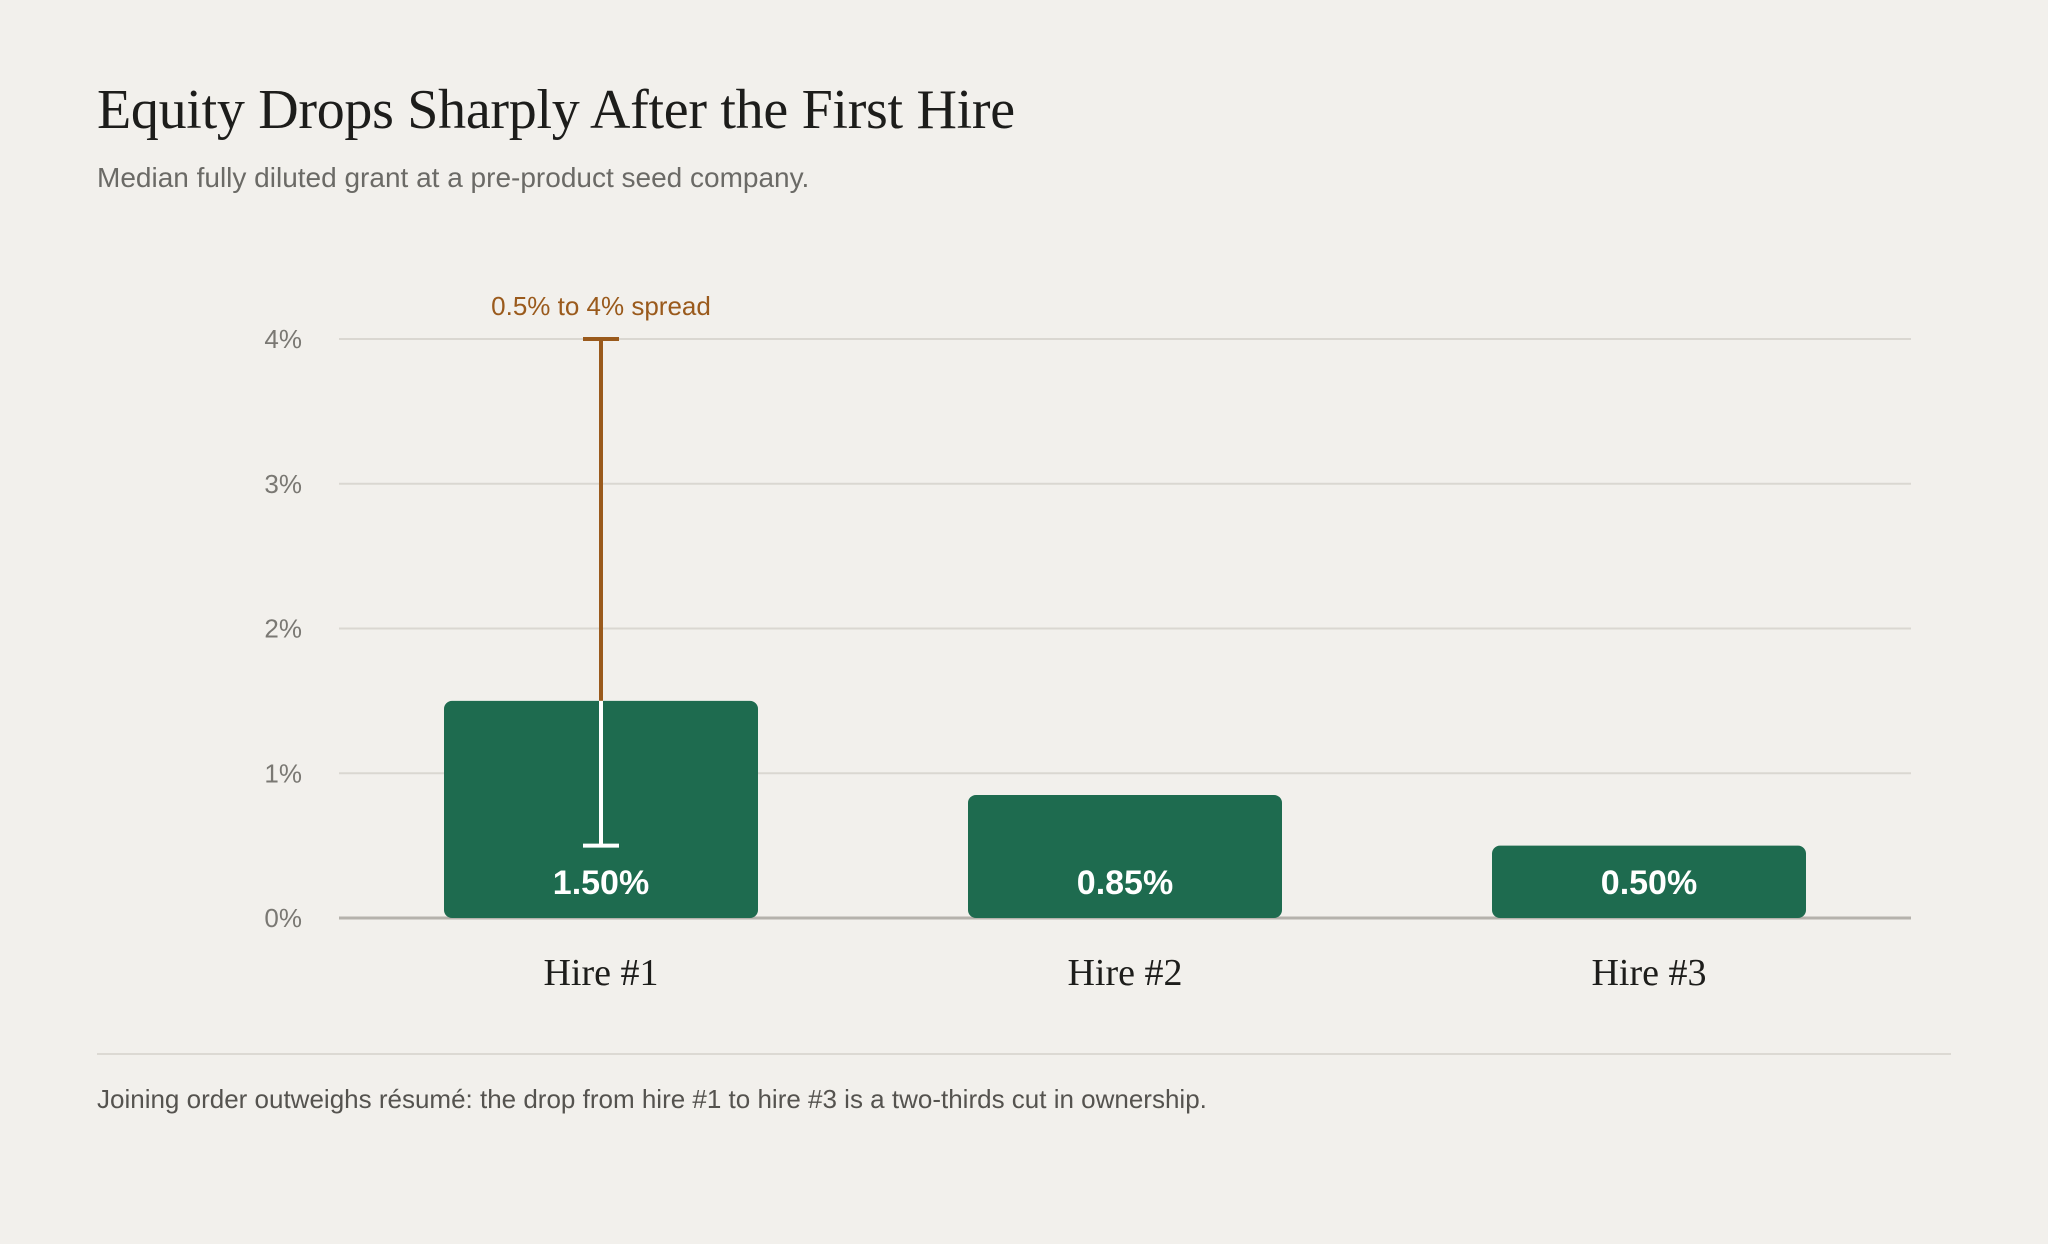 Image resolution: width=2048 pixels, height=1244 pixels. I want to click on bar-value-label: 0.50%, so click(1649, 883).